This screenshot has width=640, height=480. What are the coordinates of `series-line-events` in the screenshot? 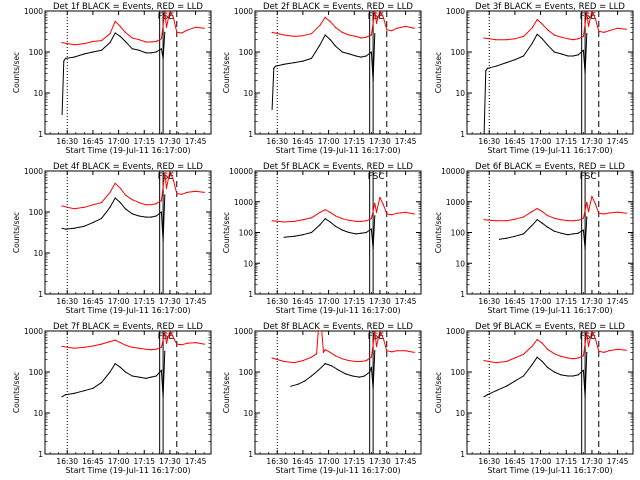 It's located at (333, 369).